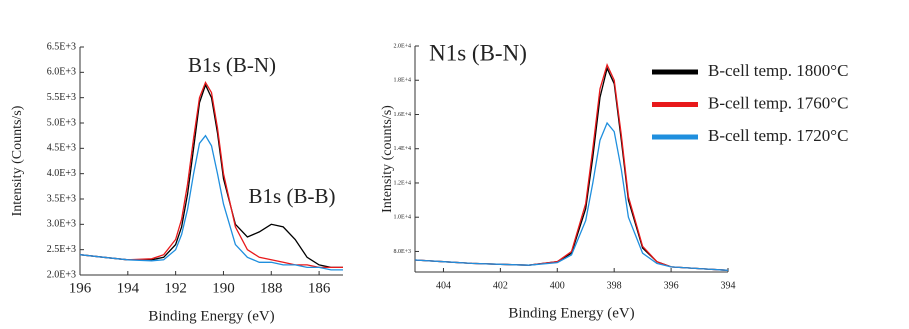 This screenshot has width=909, height=329. I want to click on y-tick-label: 1.8E+4, so click(402, 81).